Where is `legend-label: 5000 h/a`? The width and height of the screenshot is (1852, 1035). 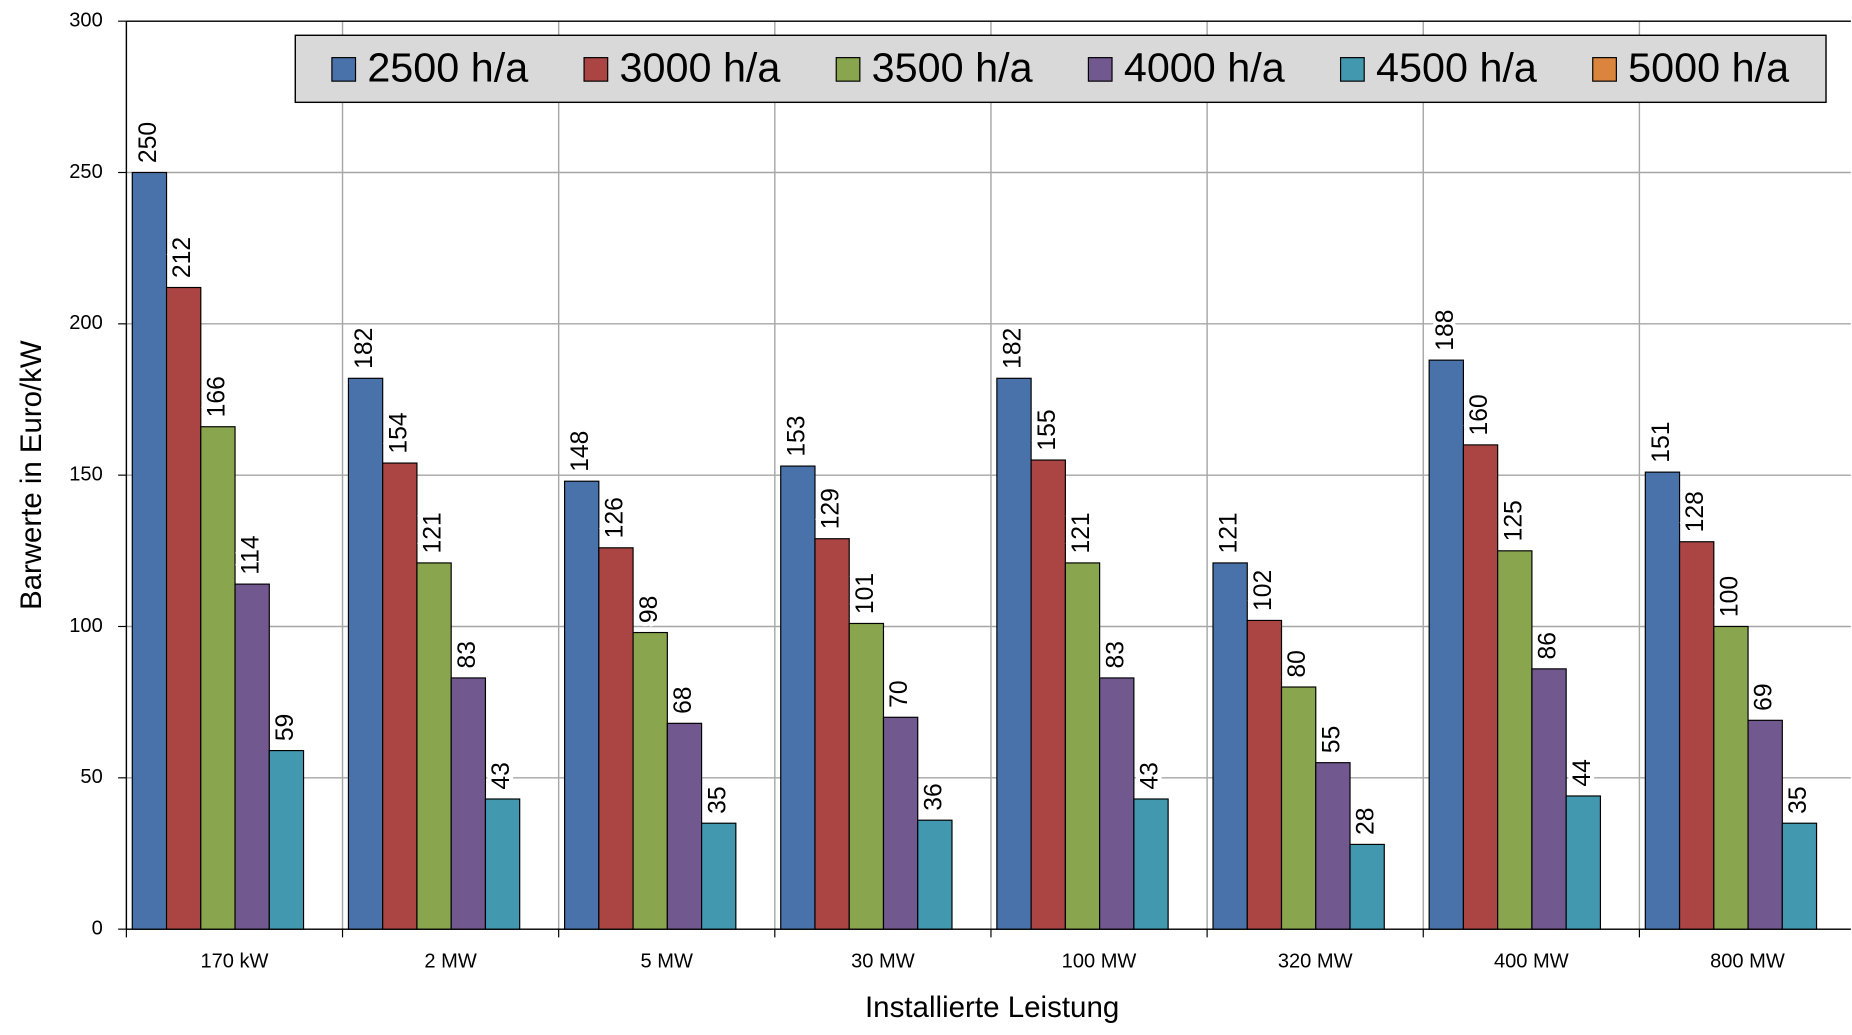 legend-label: 5000 h/a is located at coordinates (1708, 68).